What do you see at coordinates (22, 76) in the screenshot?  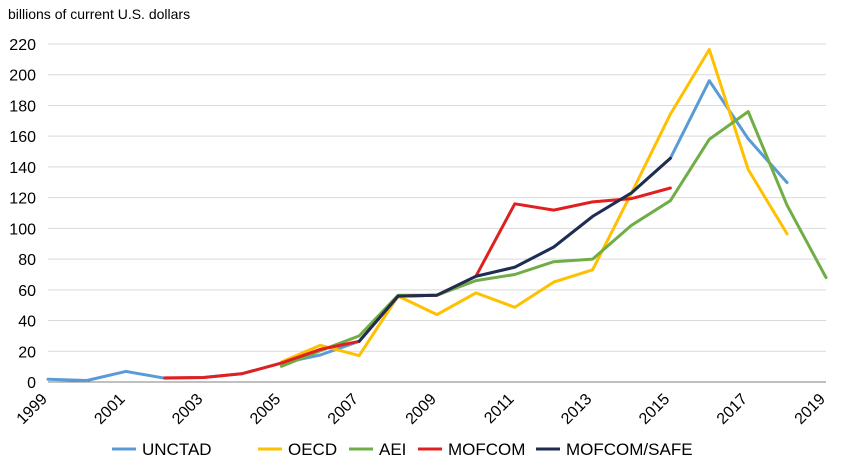 I see `y-tick-label: 200` at bounding box center [22, 76].